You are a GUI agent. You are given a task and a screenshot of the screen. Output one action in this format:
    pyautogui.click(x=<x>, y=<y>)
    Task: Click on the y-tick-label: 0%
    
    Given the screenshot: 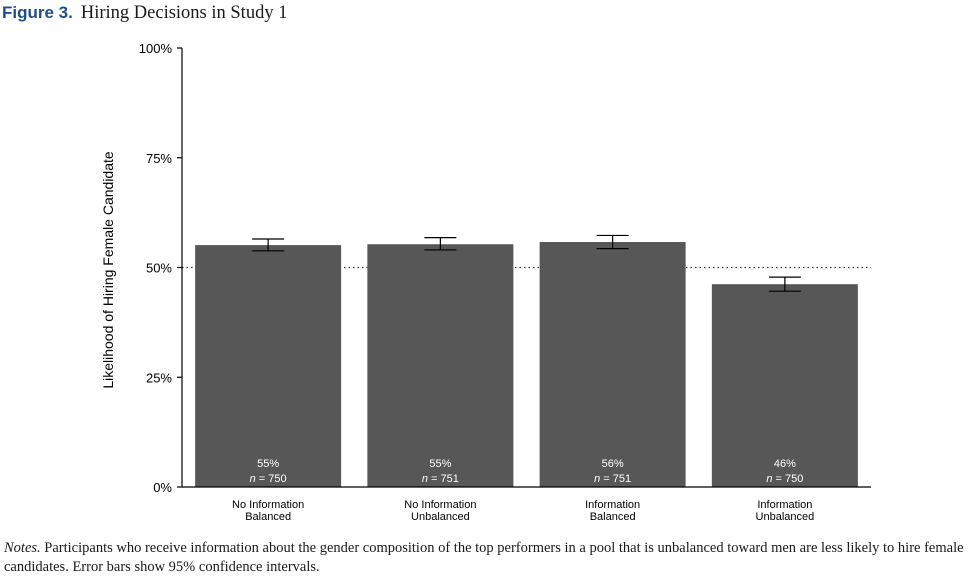 What is the action you would take?
    pyautogui.click(x=162, y=487)
    